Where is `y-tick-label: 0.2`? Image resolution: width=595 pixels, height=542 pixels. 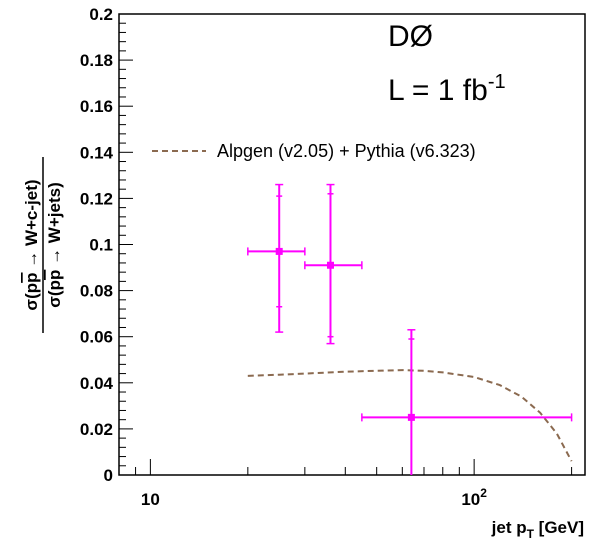 y-tick-label: 0.2 is located at coordinates (101, 14).